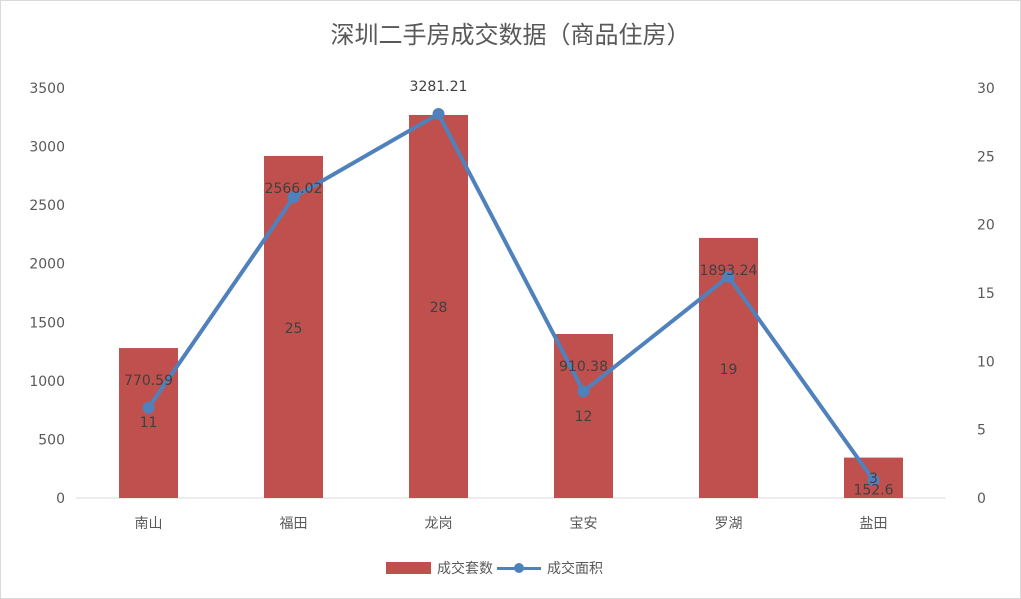 This screenshot has height=599, width=1021. Describe the element at coordinates (465, 569) in the screenshot. I see `legend-label-bar: 成交套数` at that location.